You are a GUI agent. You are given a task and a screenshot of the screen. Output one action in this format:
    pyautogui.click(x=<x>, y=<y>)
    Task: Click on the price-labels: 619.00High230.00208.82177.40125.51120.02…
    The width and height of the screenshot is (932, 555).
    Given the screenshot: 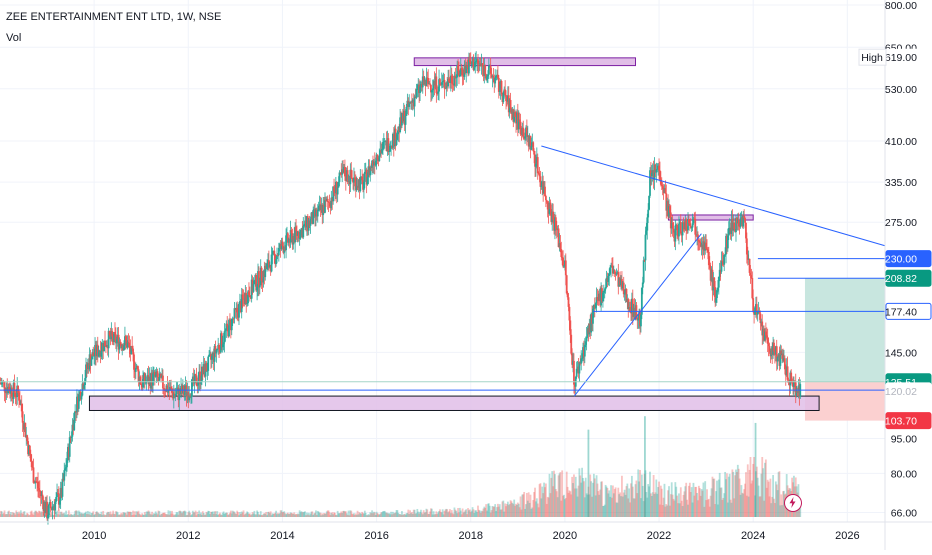 What is the action you would take?
    pyautogui.click(x=895, y=239)
    